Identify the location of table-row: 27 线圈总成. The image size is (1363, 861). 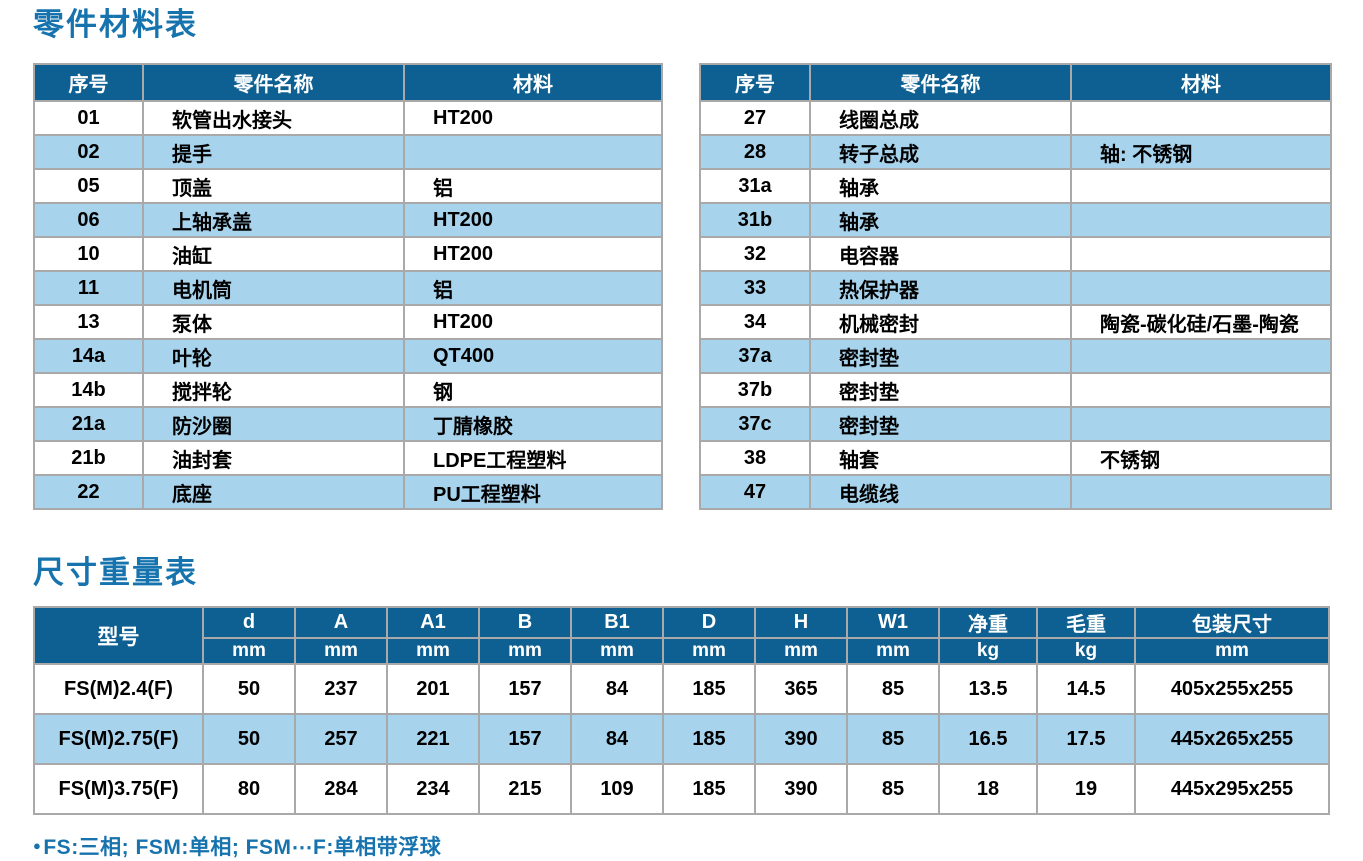
(1015, 118).